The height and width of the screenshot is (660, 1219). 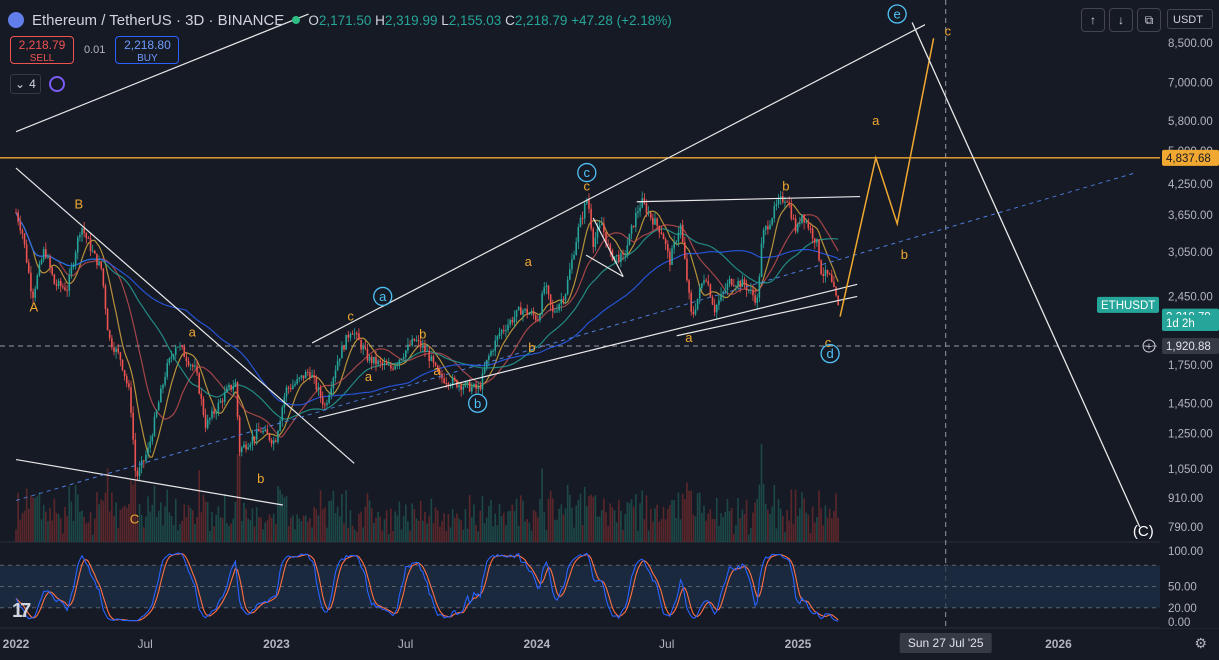 What do you see at coordinates (25, 84) in the screenshot?
I see `indicators-toggle: ⌄ 4` at bounding box center [25, 84].